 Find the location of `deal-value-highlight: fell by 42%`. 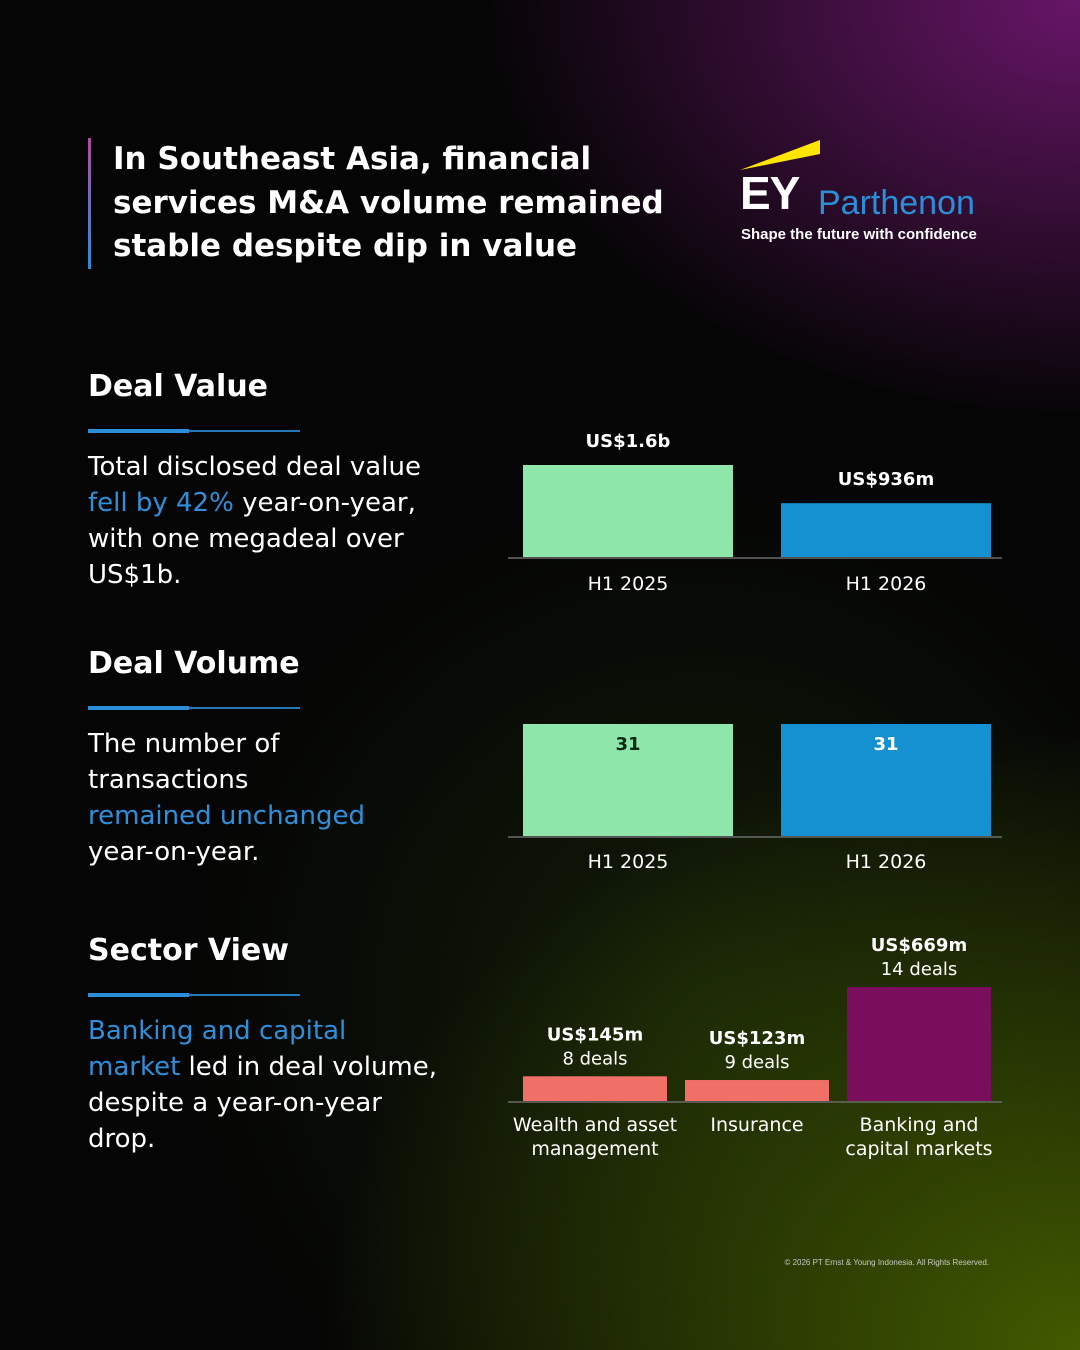

deal-value-highlight: fell by 42% is located at coordinates (161, 503).